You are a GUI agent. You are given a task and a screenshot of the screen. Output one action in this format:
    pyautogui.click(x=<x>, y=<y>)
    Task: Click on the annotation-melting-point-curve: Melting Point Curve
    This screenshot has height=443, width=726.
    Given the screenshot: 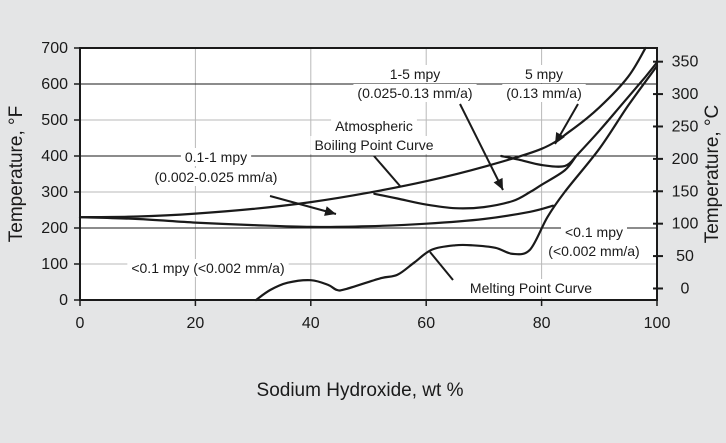 What is the action you would take?
    pyautogui.click(x=531, y=288)
    